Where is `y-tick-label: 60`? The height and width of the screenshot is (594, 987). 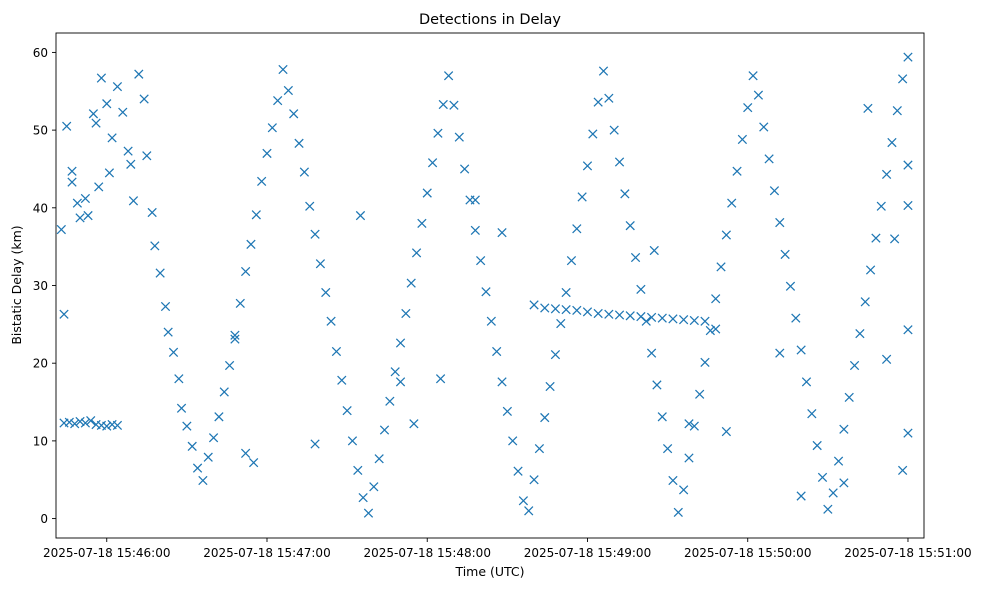 y-tick-label: 60 is located at coordinates (40, 53).